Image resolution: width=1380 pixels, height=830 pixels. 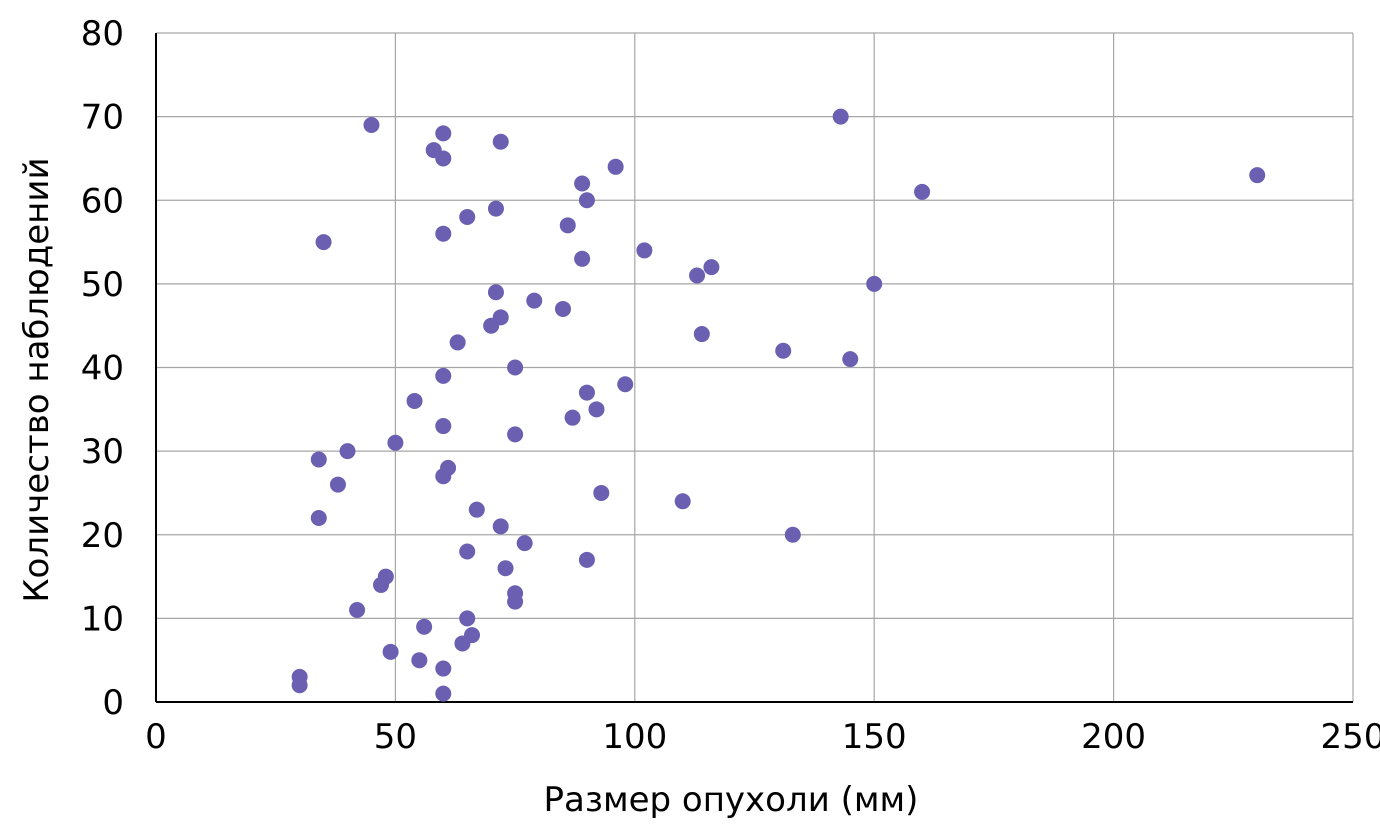 I want to click on x-tick-label: 0, so click(x=156, y=737).